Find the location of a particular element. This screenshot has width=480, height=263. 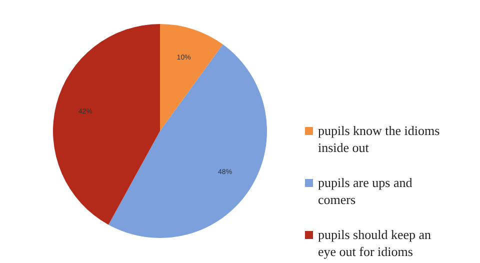

legend-label: pupils know the idioms inside out is located at coordinates (379, 138).